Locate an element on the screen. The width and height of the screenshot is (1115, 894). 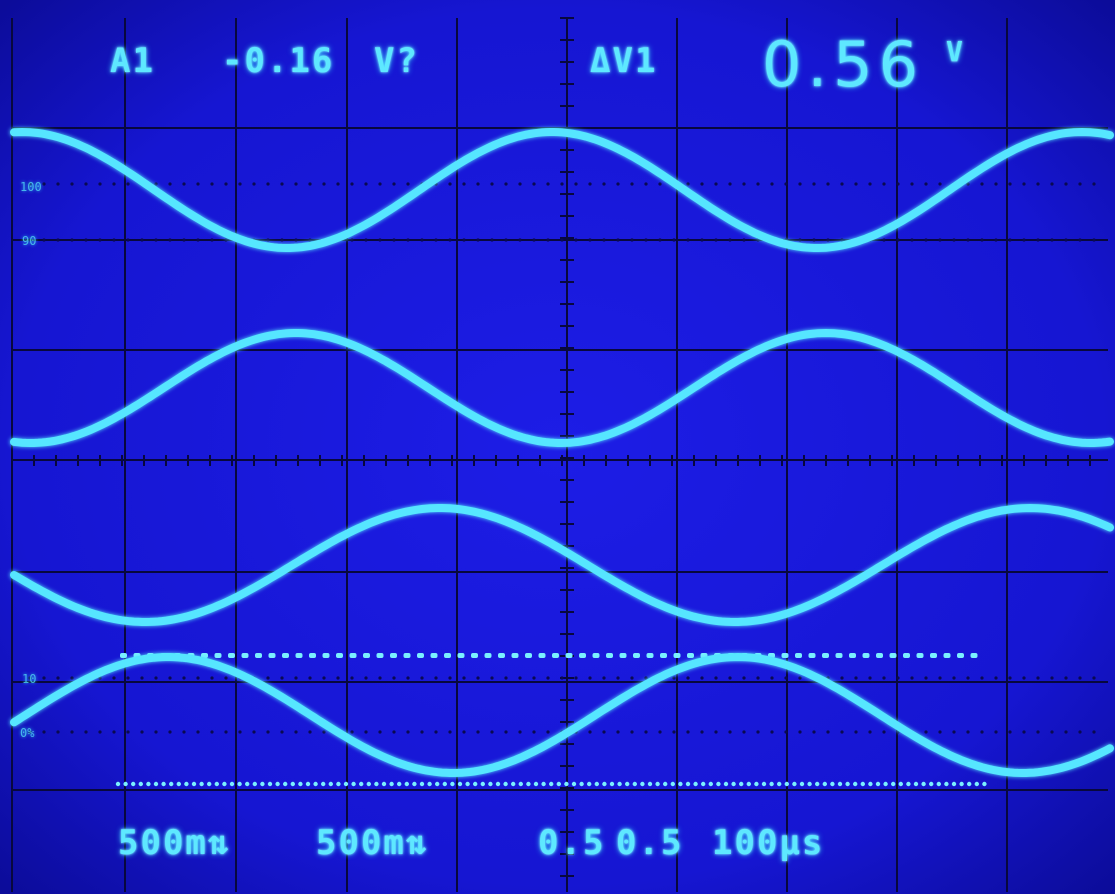
grid-mark-90: 90 is located at coordinates (29, 241).